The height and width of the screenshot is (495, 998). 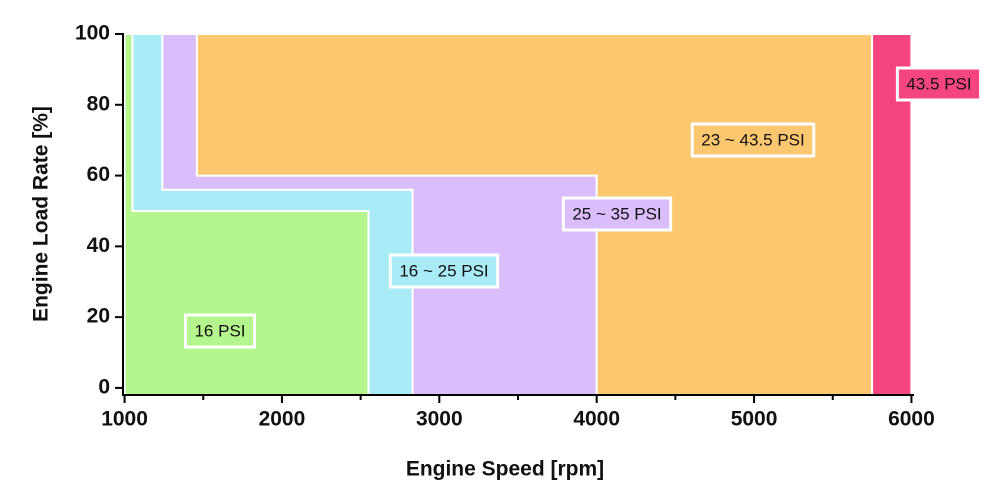 What do you see at coordinates (98, 103) in the screenshot?
I see `y-tick-label: 80` at bounding box center [98, 103].